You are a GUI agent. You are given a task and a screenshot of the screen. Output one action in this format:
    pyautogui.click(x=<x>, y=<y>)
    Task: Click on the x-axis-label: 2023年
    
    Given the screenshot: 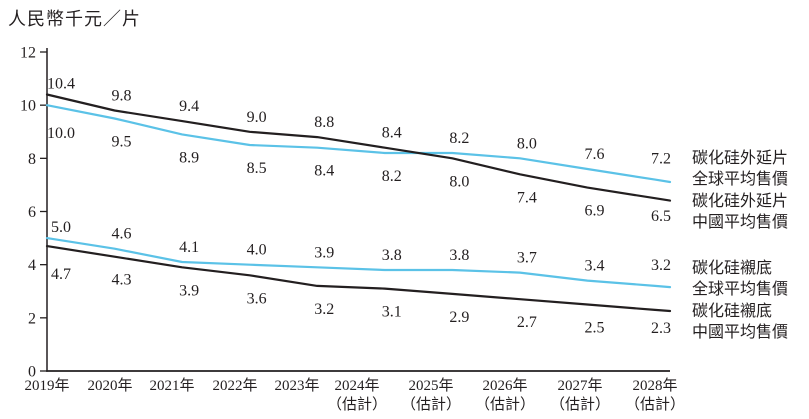 What is the action you would take?
    pyautogui.click(x=296, y=385)
    